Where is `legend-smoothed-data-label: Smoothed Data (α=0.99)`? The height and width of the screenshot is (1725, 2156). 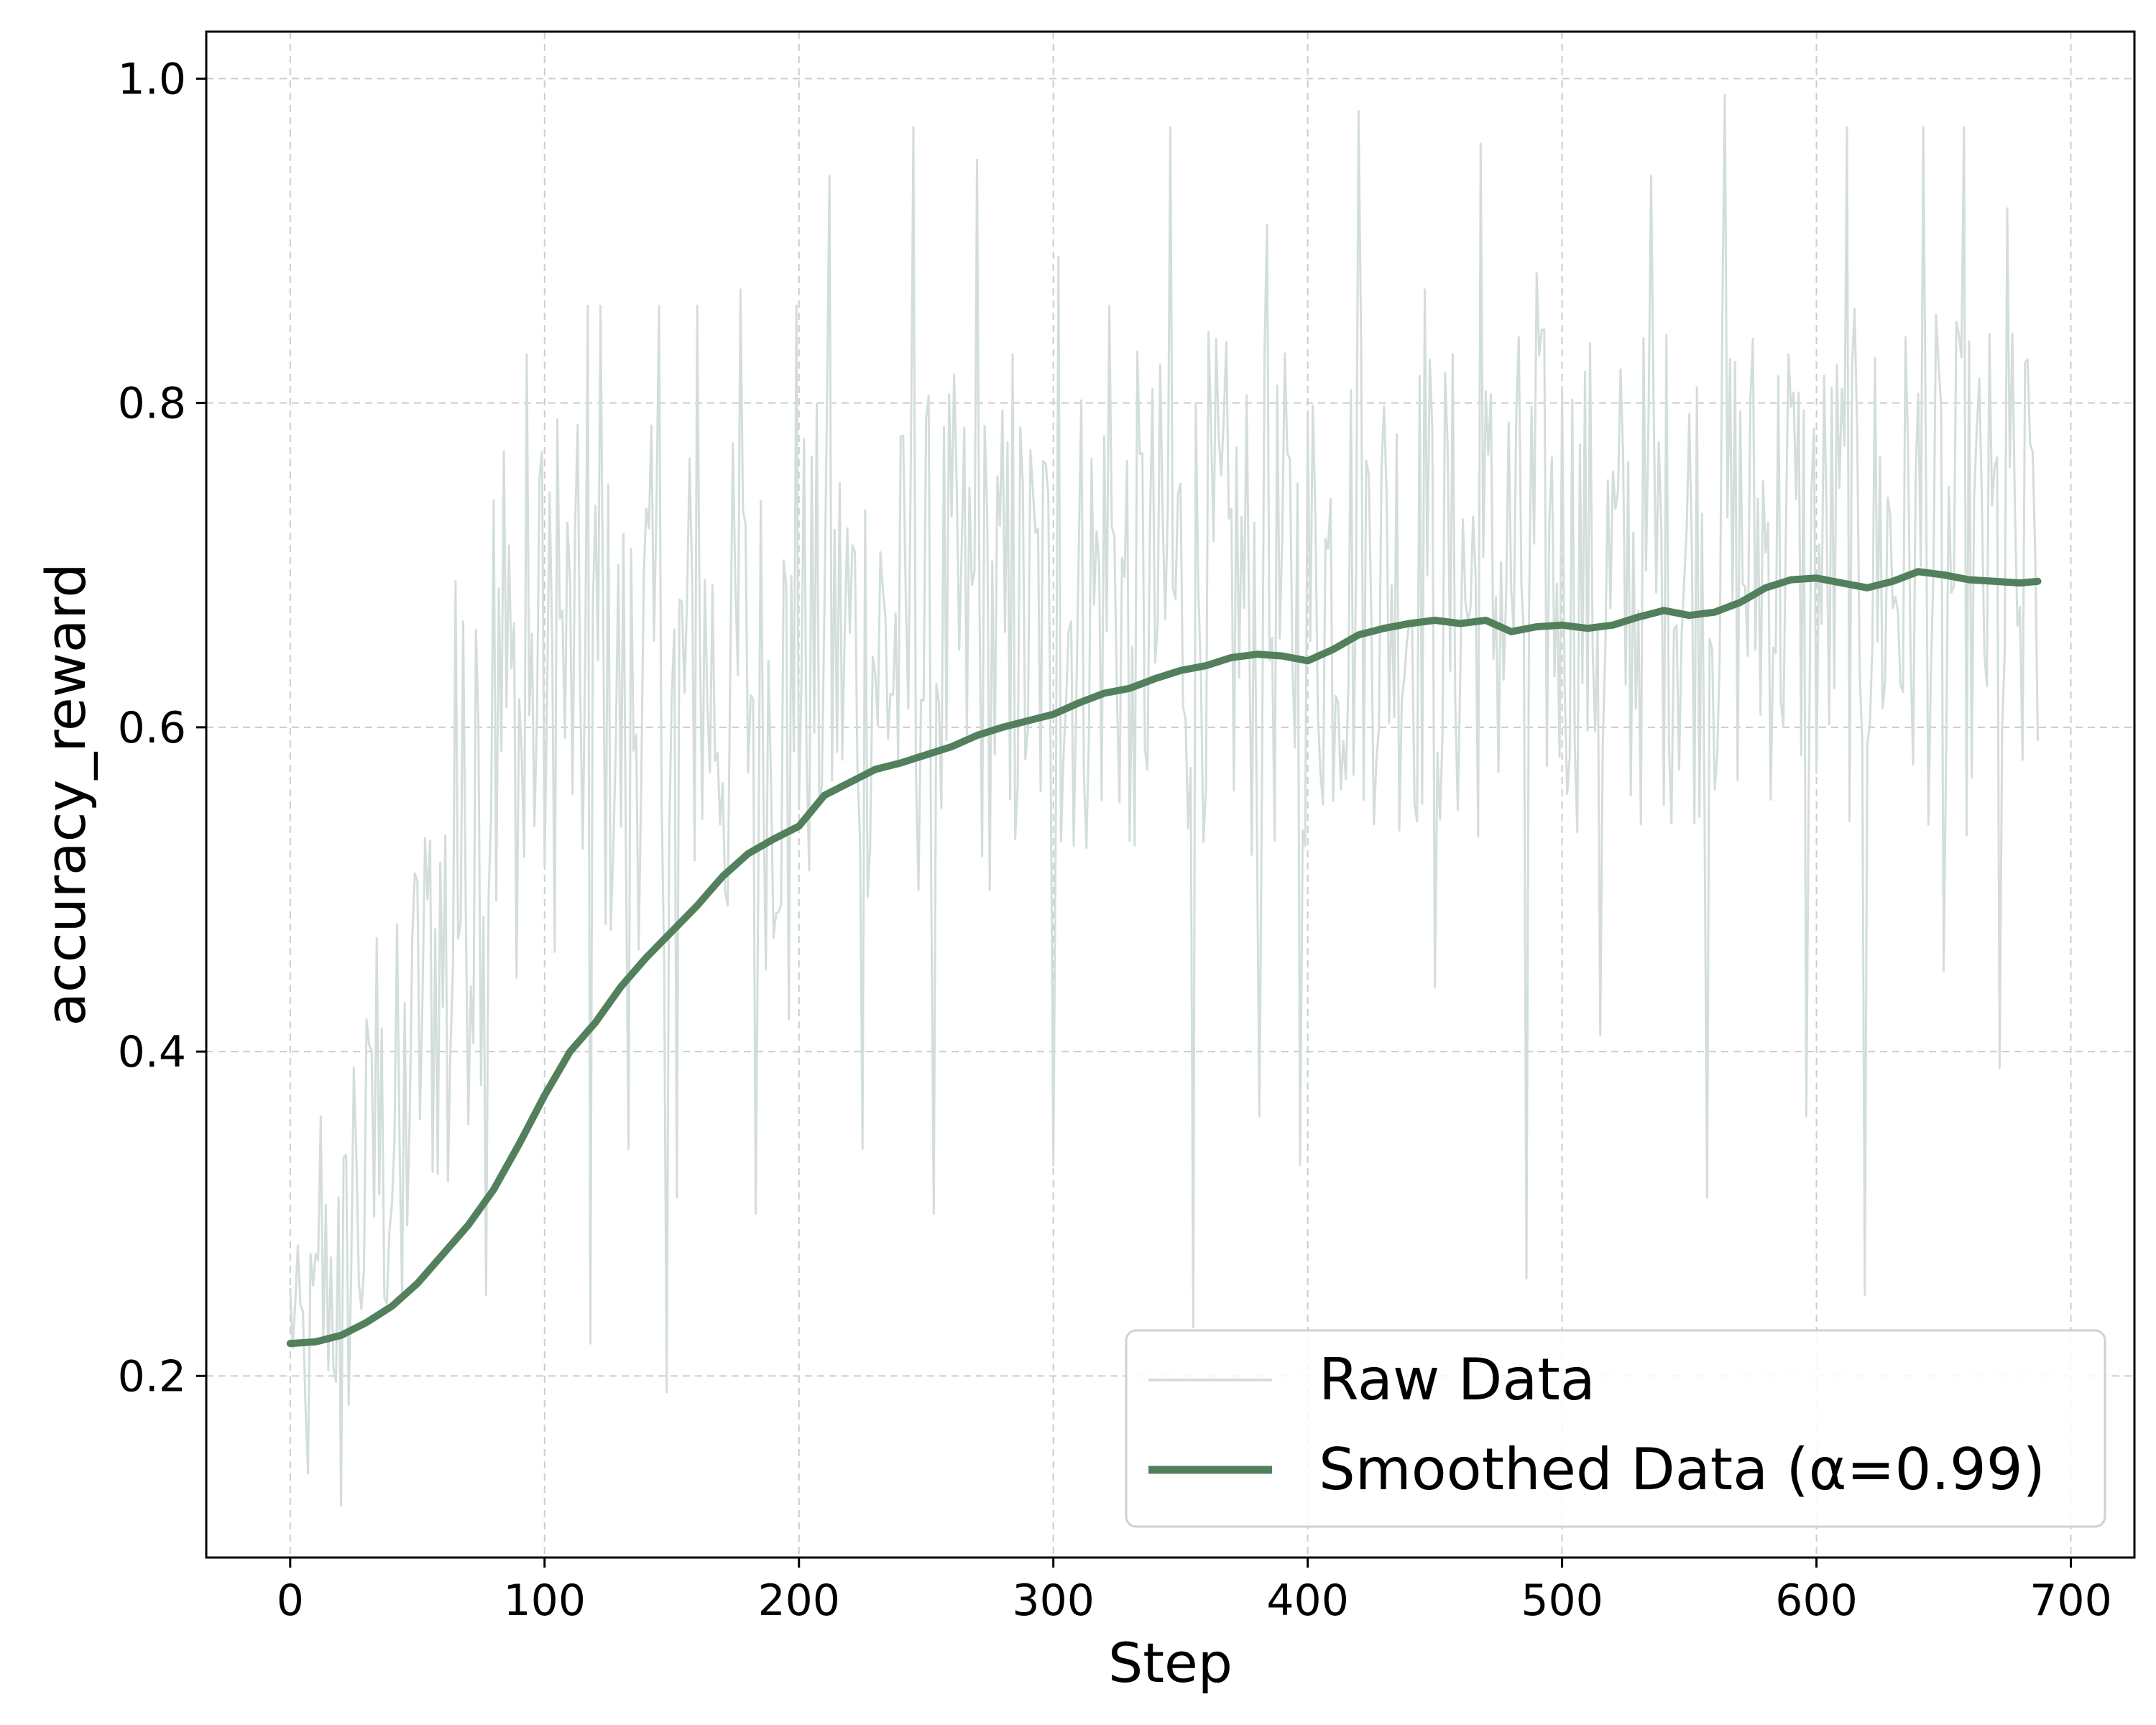
legend-smoothed-data-label: Smoothed Data (α=0.99) is located at coordinates (1682, 1469).